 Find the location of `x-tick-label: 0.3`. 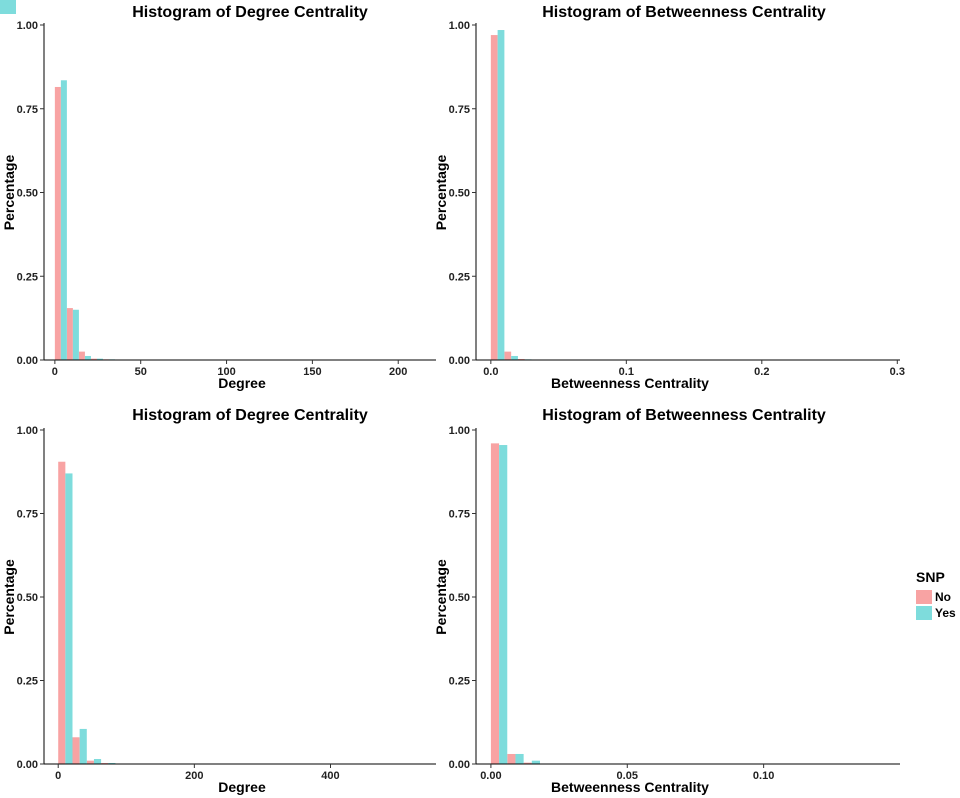

x-tick-label: 0.3 is located at coordinates (897, 372).